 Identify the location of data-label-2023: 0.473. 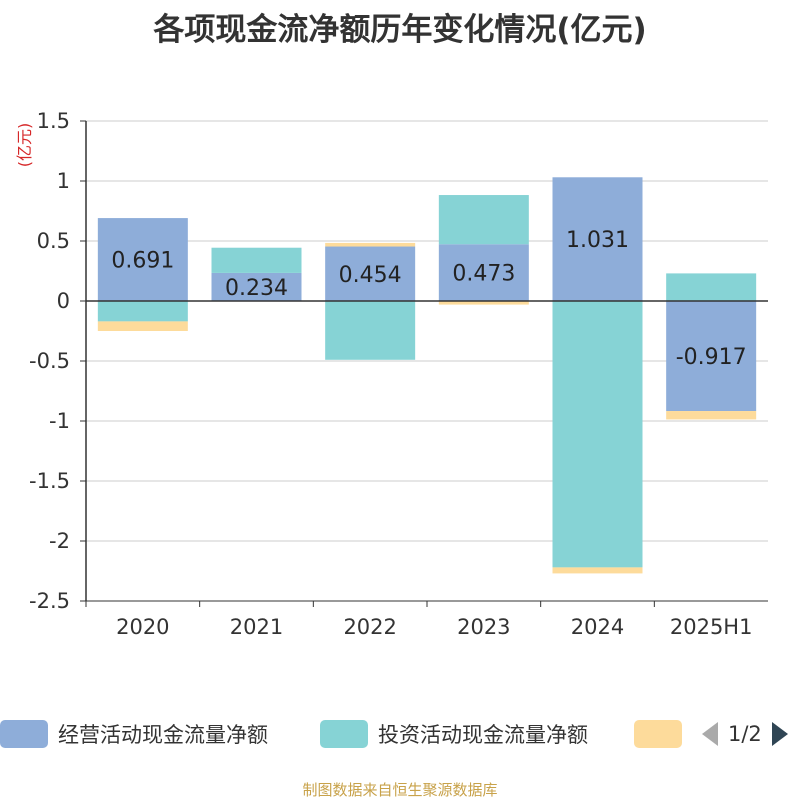
(483, 274).